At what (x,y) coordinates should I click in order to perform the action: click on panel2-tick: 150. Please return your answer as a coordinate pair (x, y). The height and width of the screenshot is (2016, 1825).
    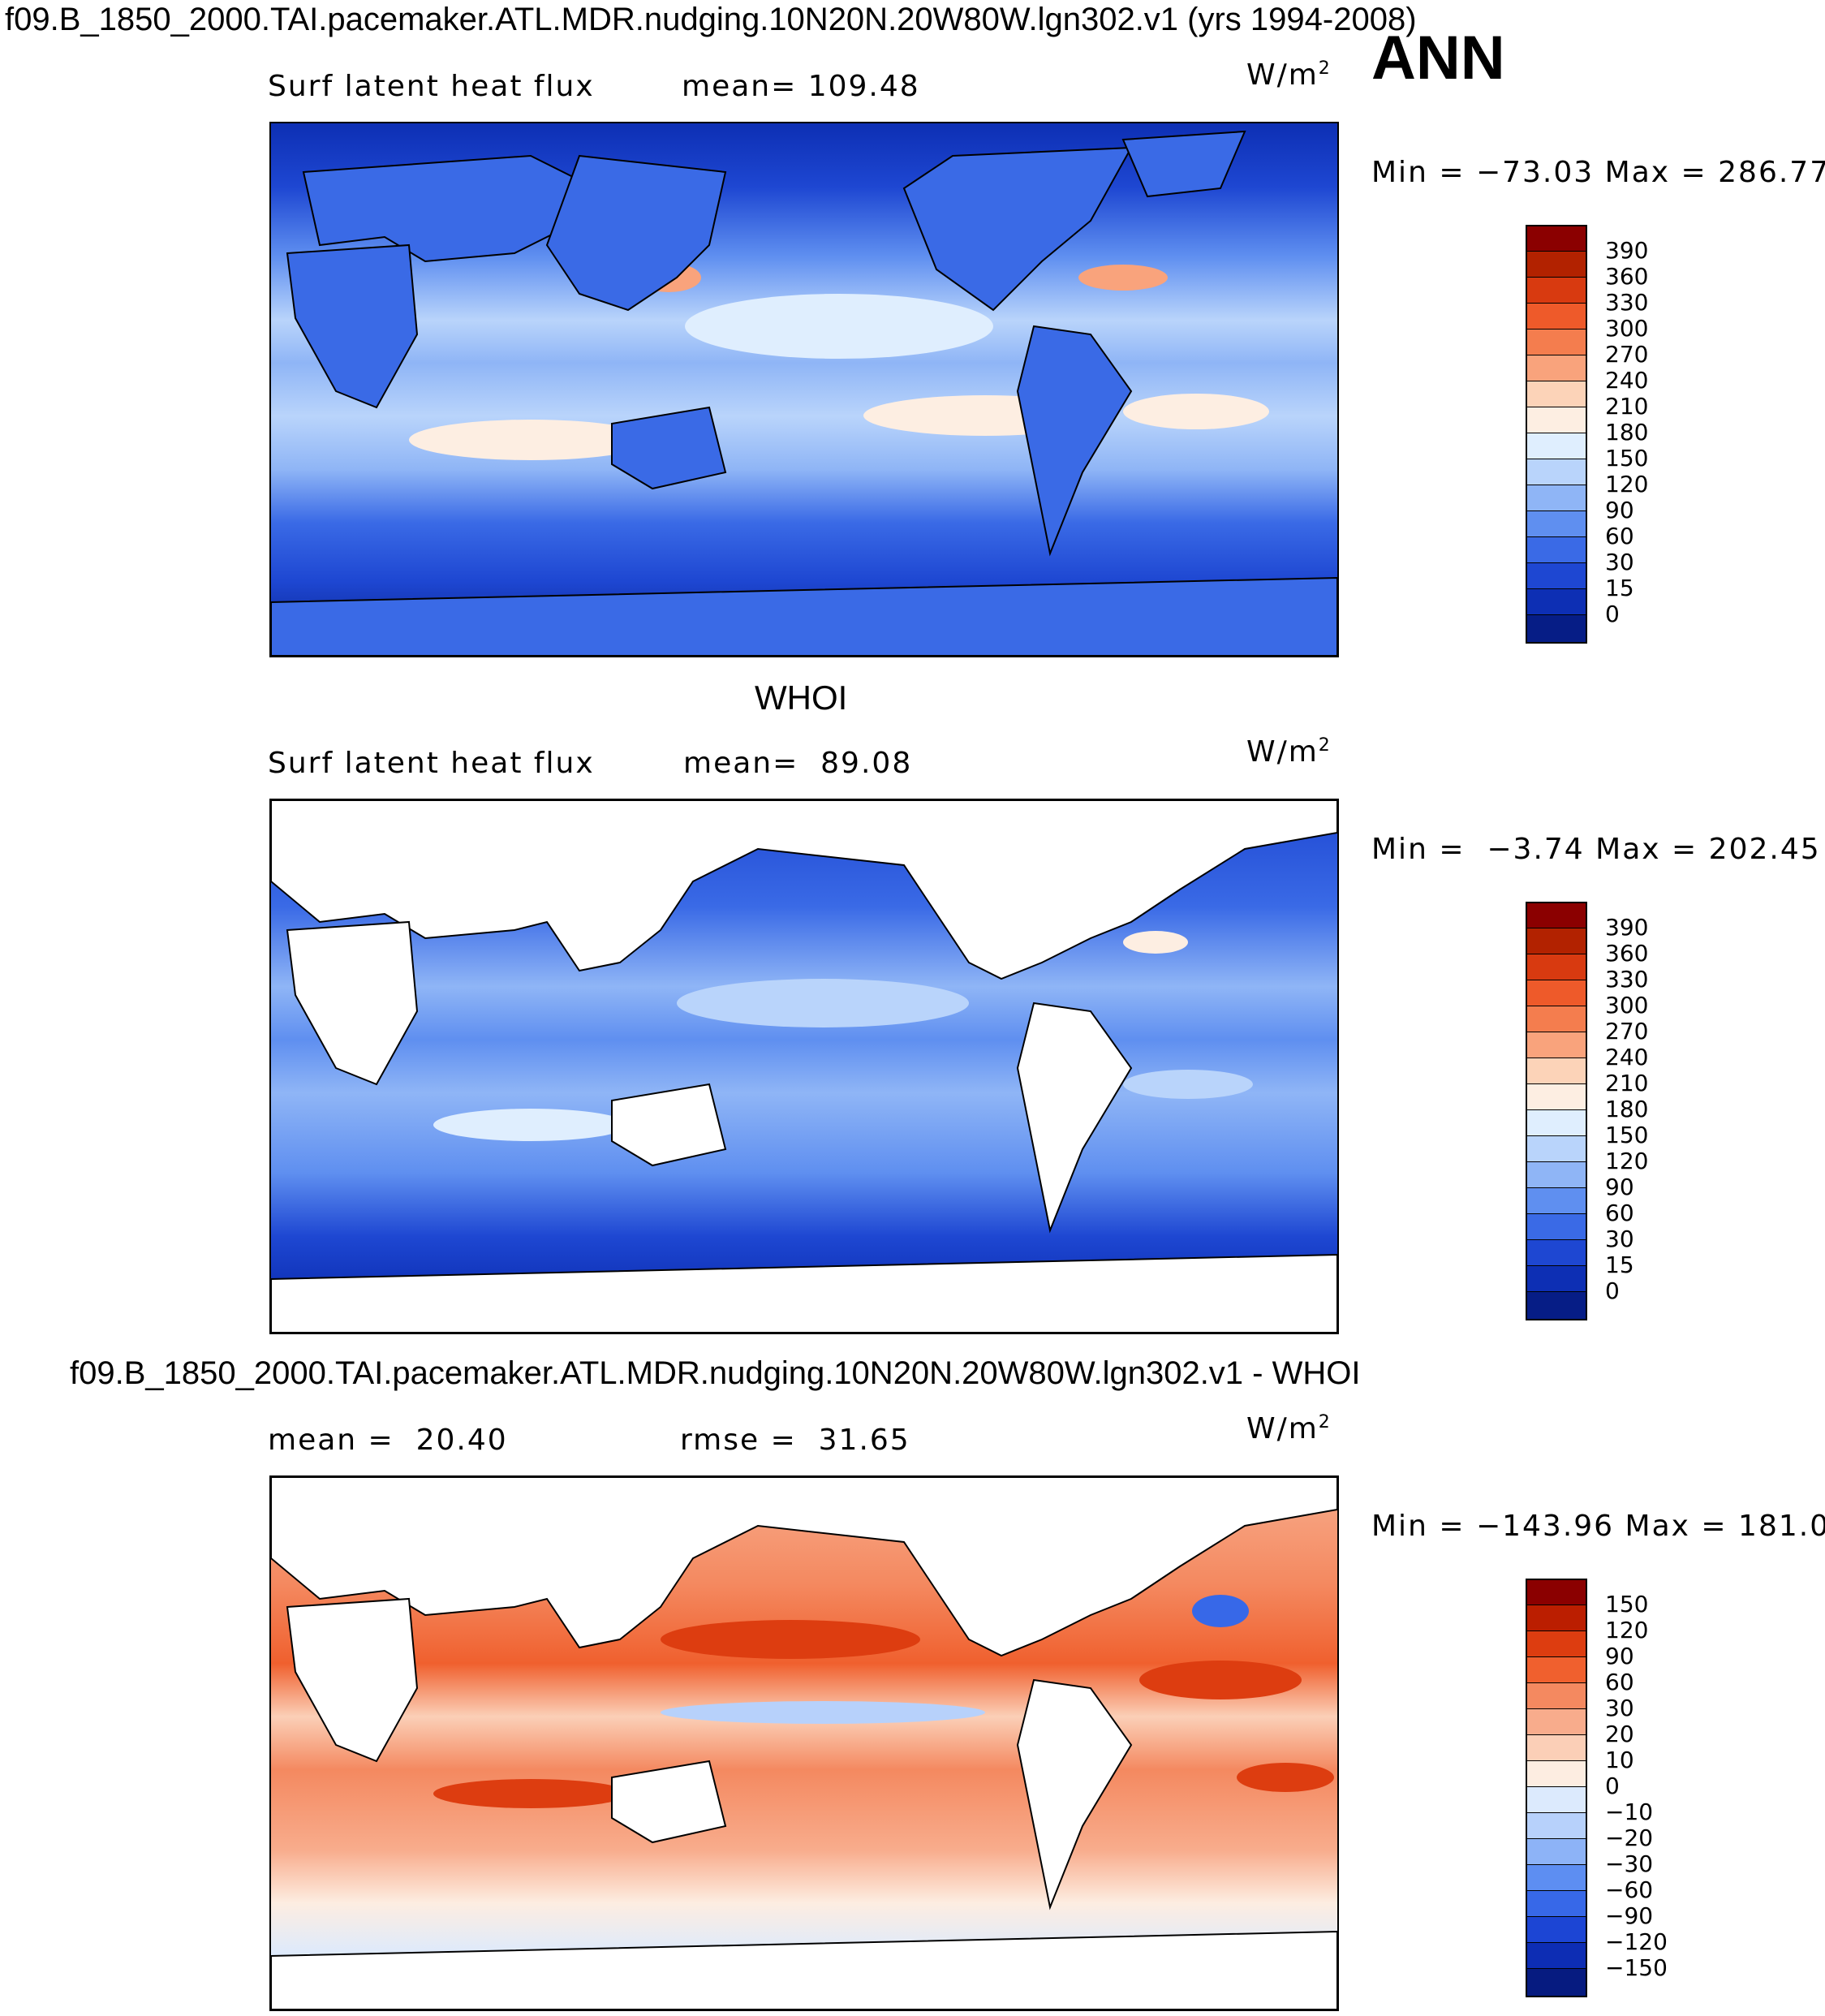
    Looking at the image, I should click on (1627, 1135).